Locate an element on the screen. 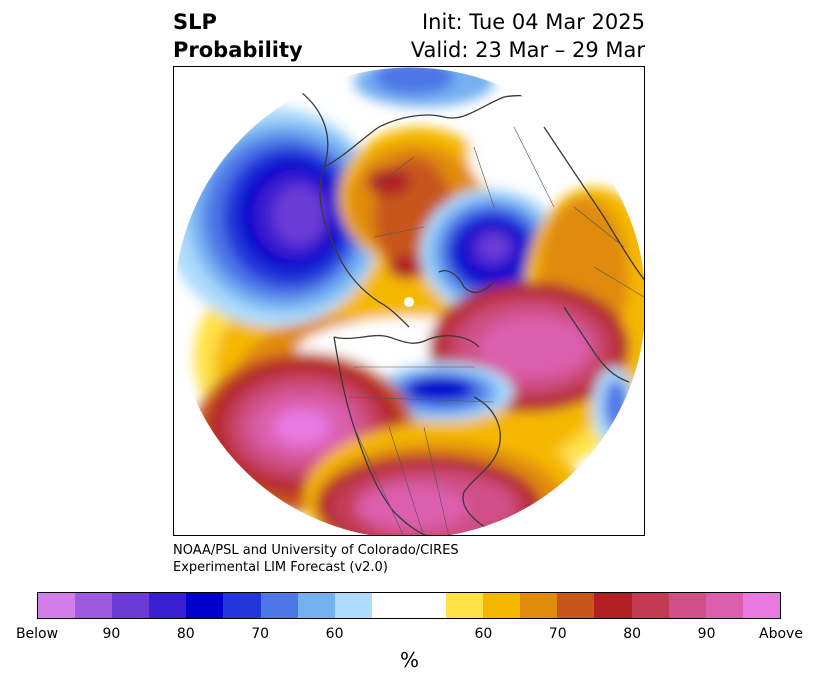 This screenshot has height=686, width=819. plot-title: SLP Probability is located at coordinates (238, 36).